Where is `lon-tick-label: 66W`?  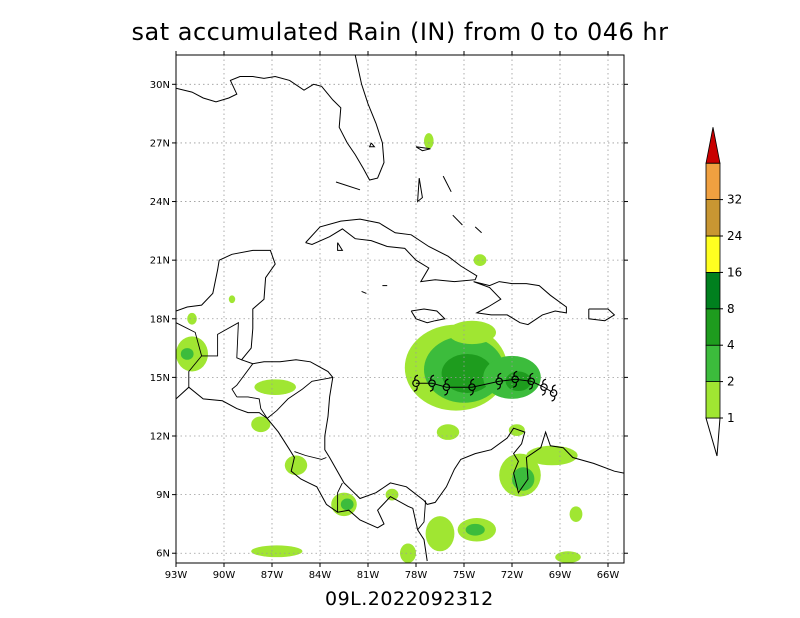
lon-tick-label: 66W is located at coordinates (608, 575).